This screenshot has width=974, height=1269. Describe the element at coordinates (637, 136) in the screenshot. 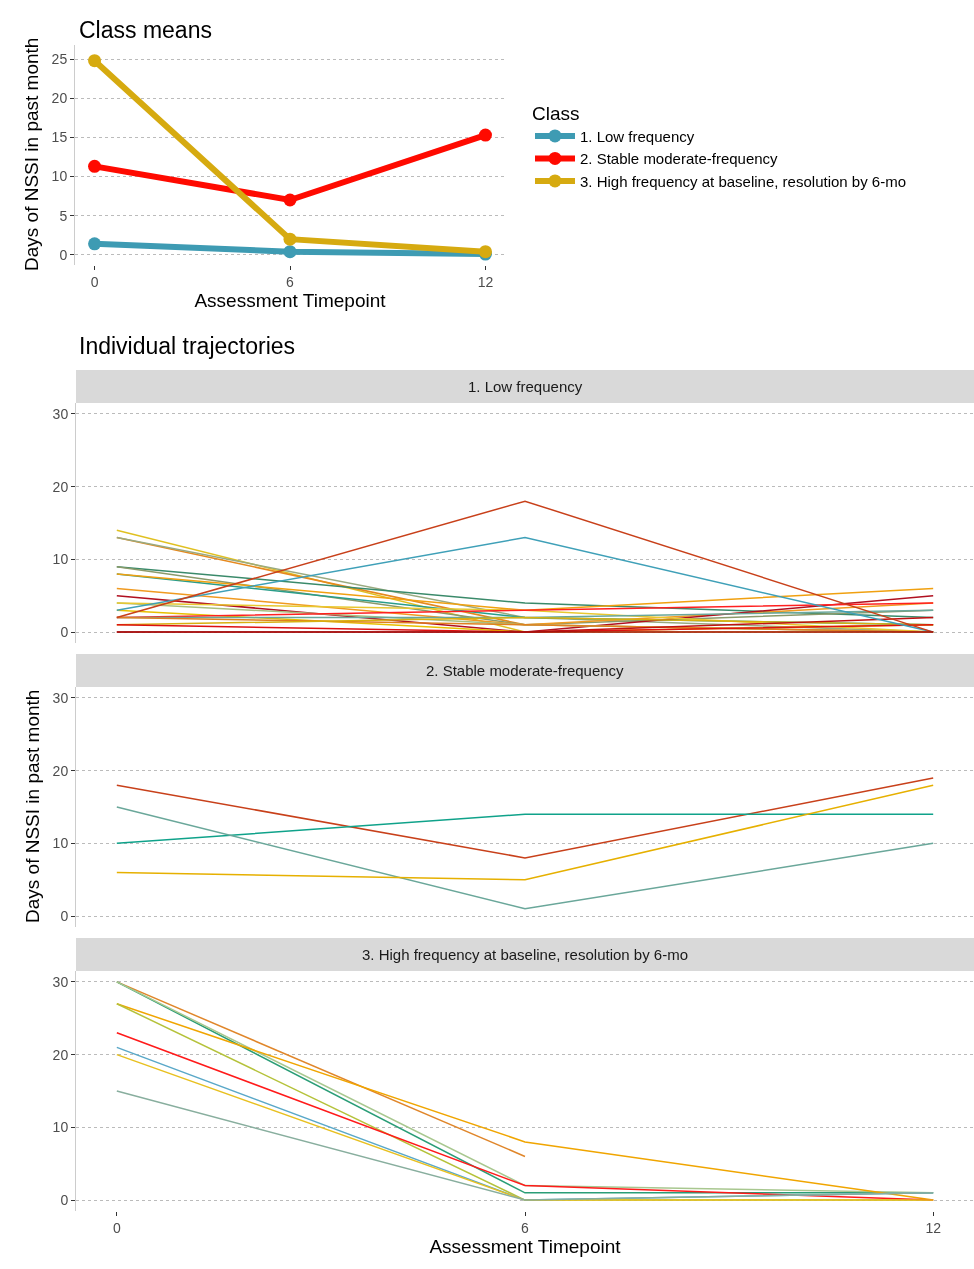

I see `legend-label: 1. Low frequency` at that location.